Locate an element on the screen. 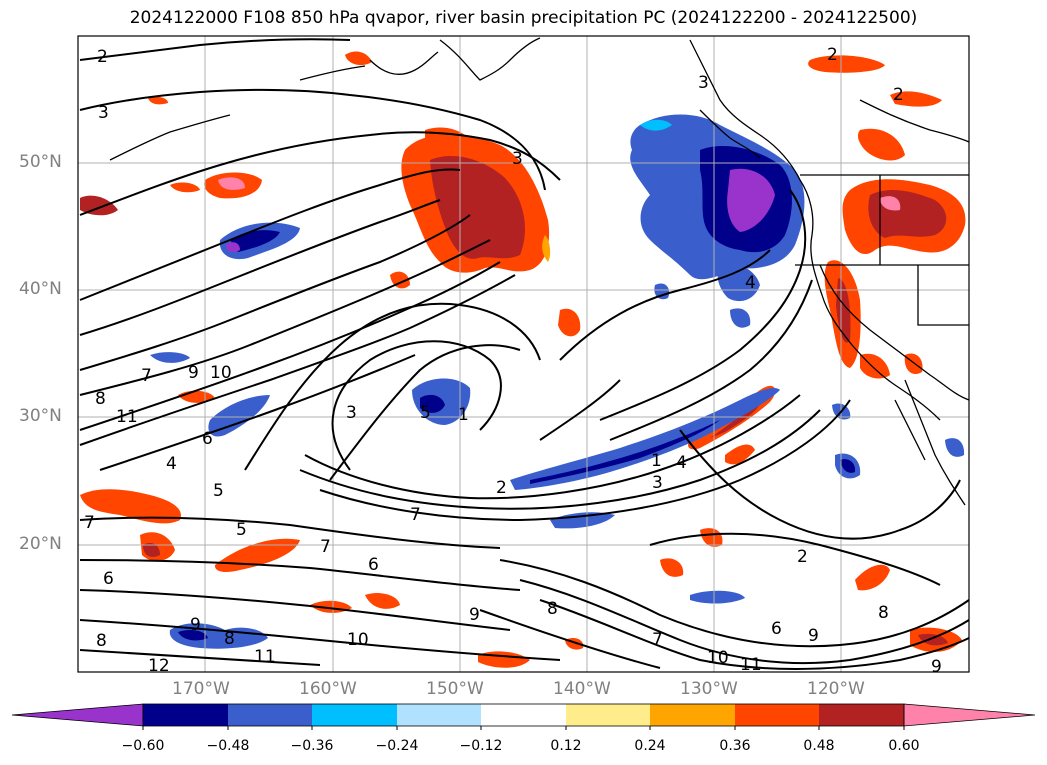  colorbar-tick-label: 0.12 is located at coordinates (566, 746).